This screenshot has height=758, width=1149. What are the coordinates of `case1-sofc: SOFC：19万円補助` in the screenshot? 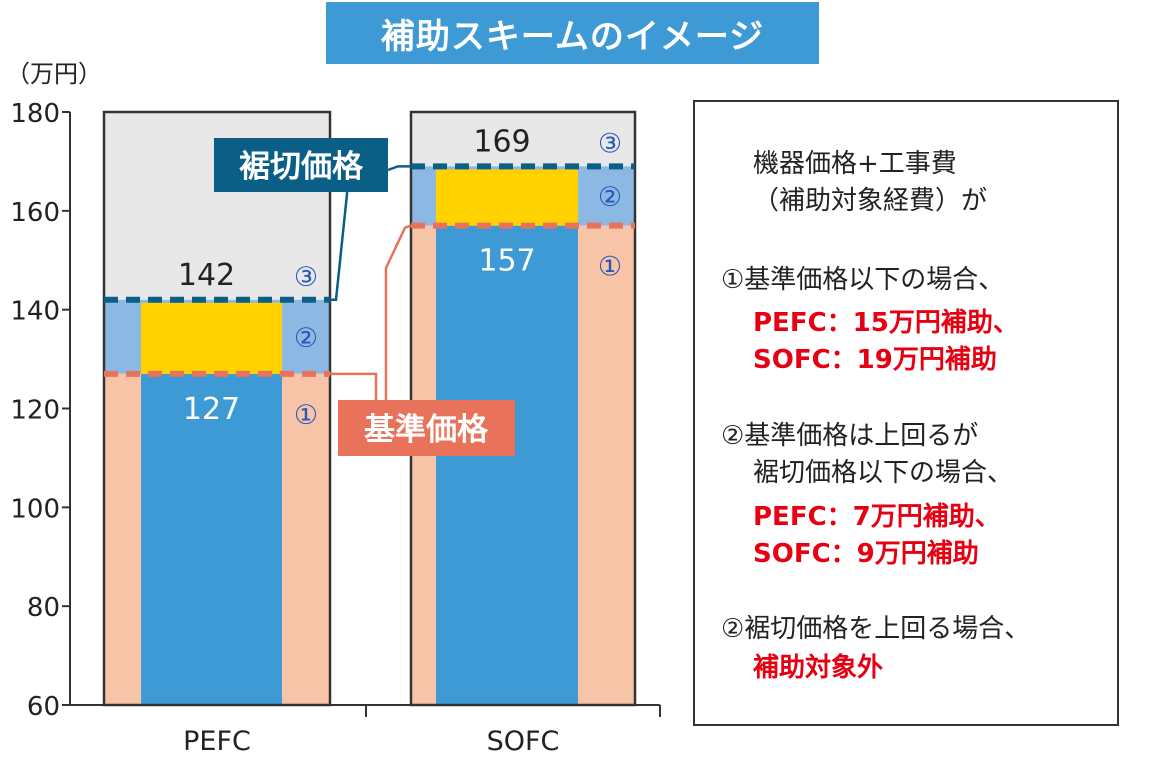 It's located at (875, 360).